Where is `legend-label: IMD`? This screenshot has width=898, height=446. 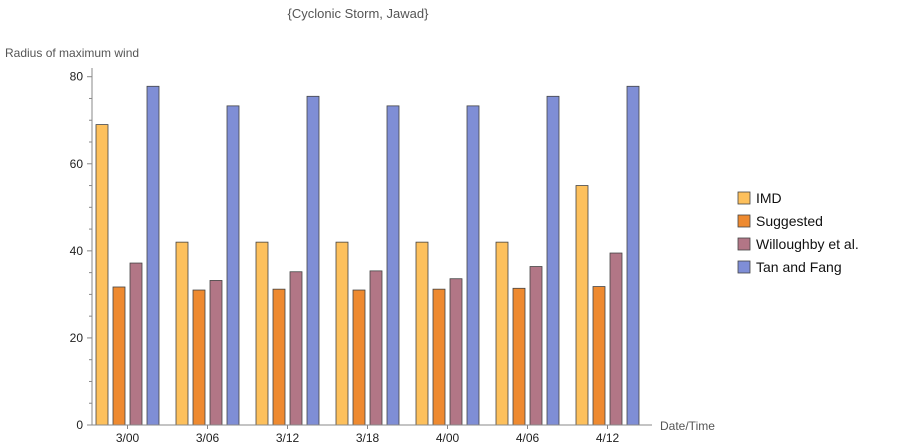
legend-label: IMD is located at coordinates (769, 198).